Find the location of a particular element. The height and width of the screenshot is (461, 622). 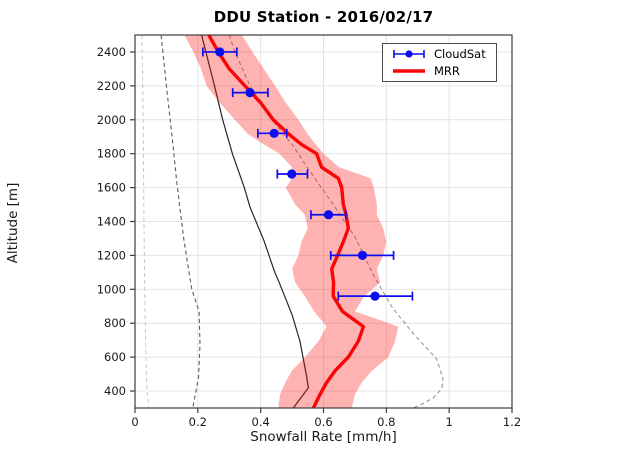

y-tick-label: 2200 is located at coordinates (111, 86).